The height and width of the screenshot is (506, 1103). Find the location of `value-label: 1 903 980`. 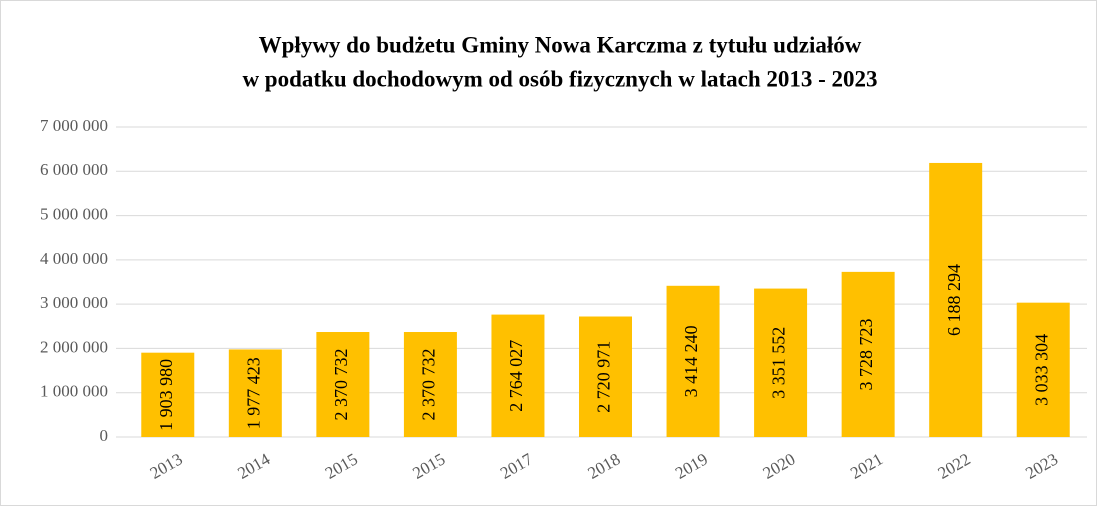

value-label: 1 903 980 is located at coordinates (166, 395).